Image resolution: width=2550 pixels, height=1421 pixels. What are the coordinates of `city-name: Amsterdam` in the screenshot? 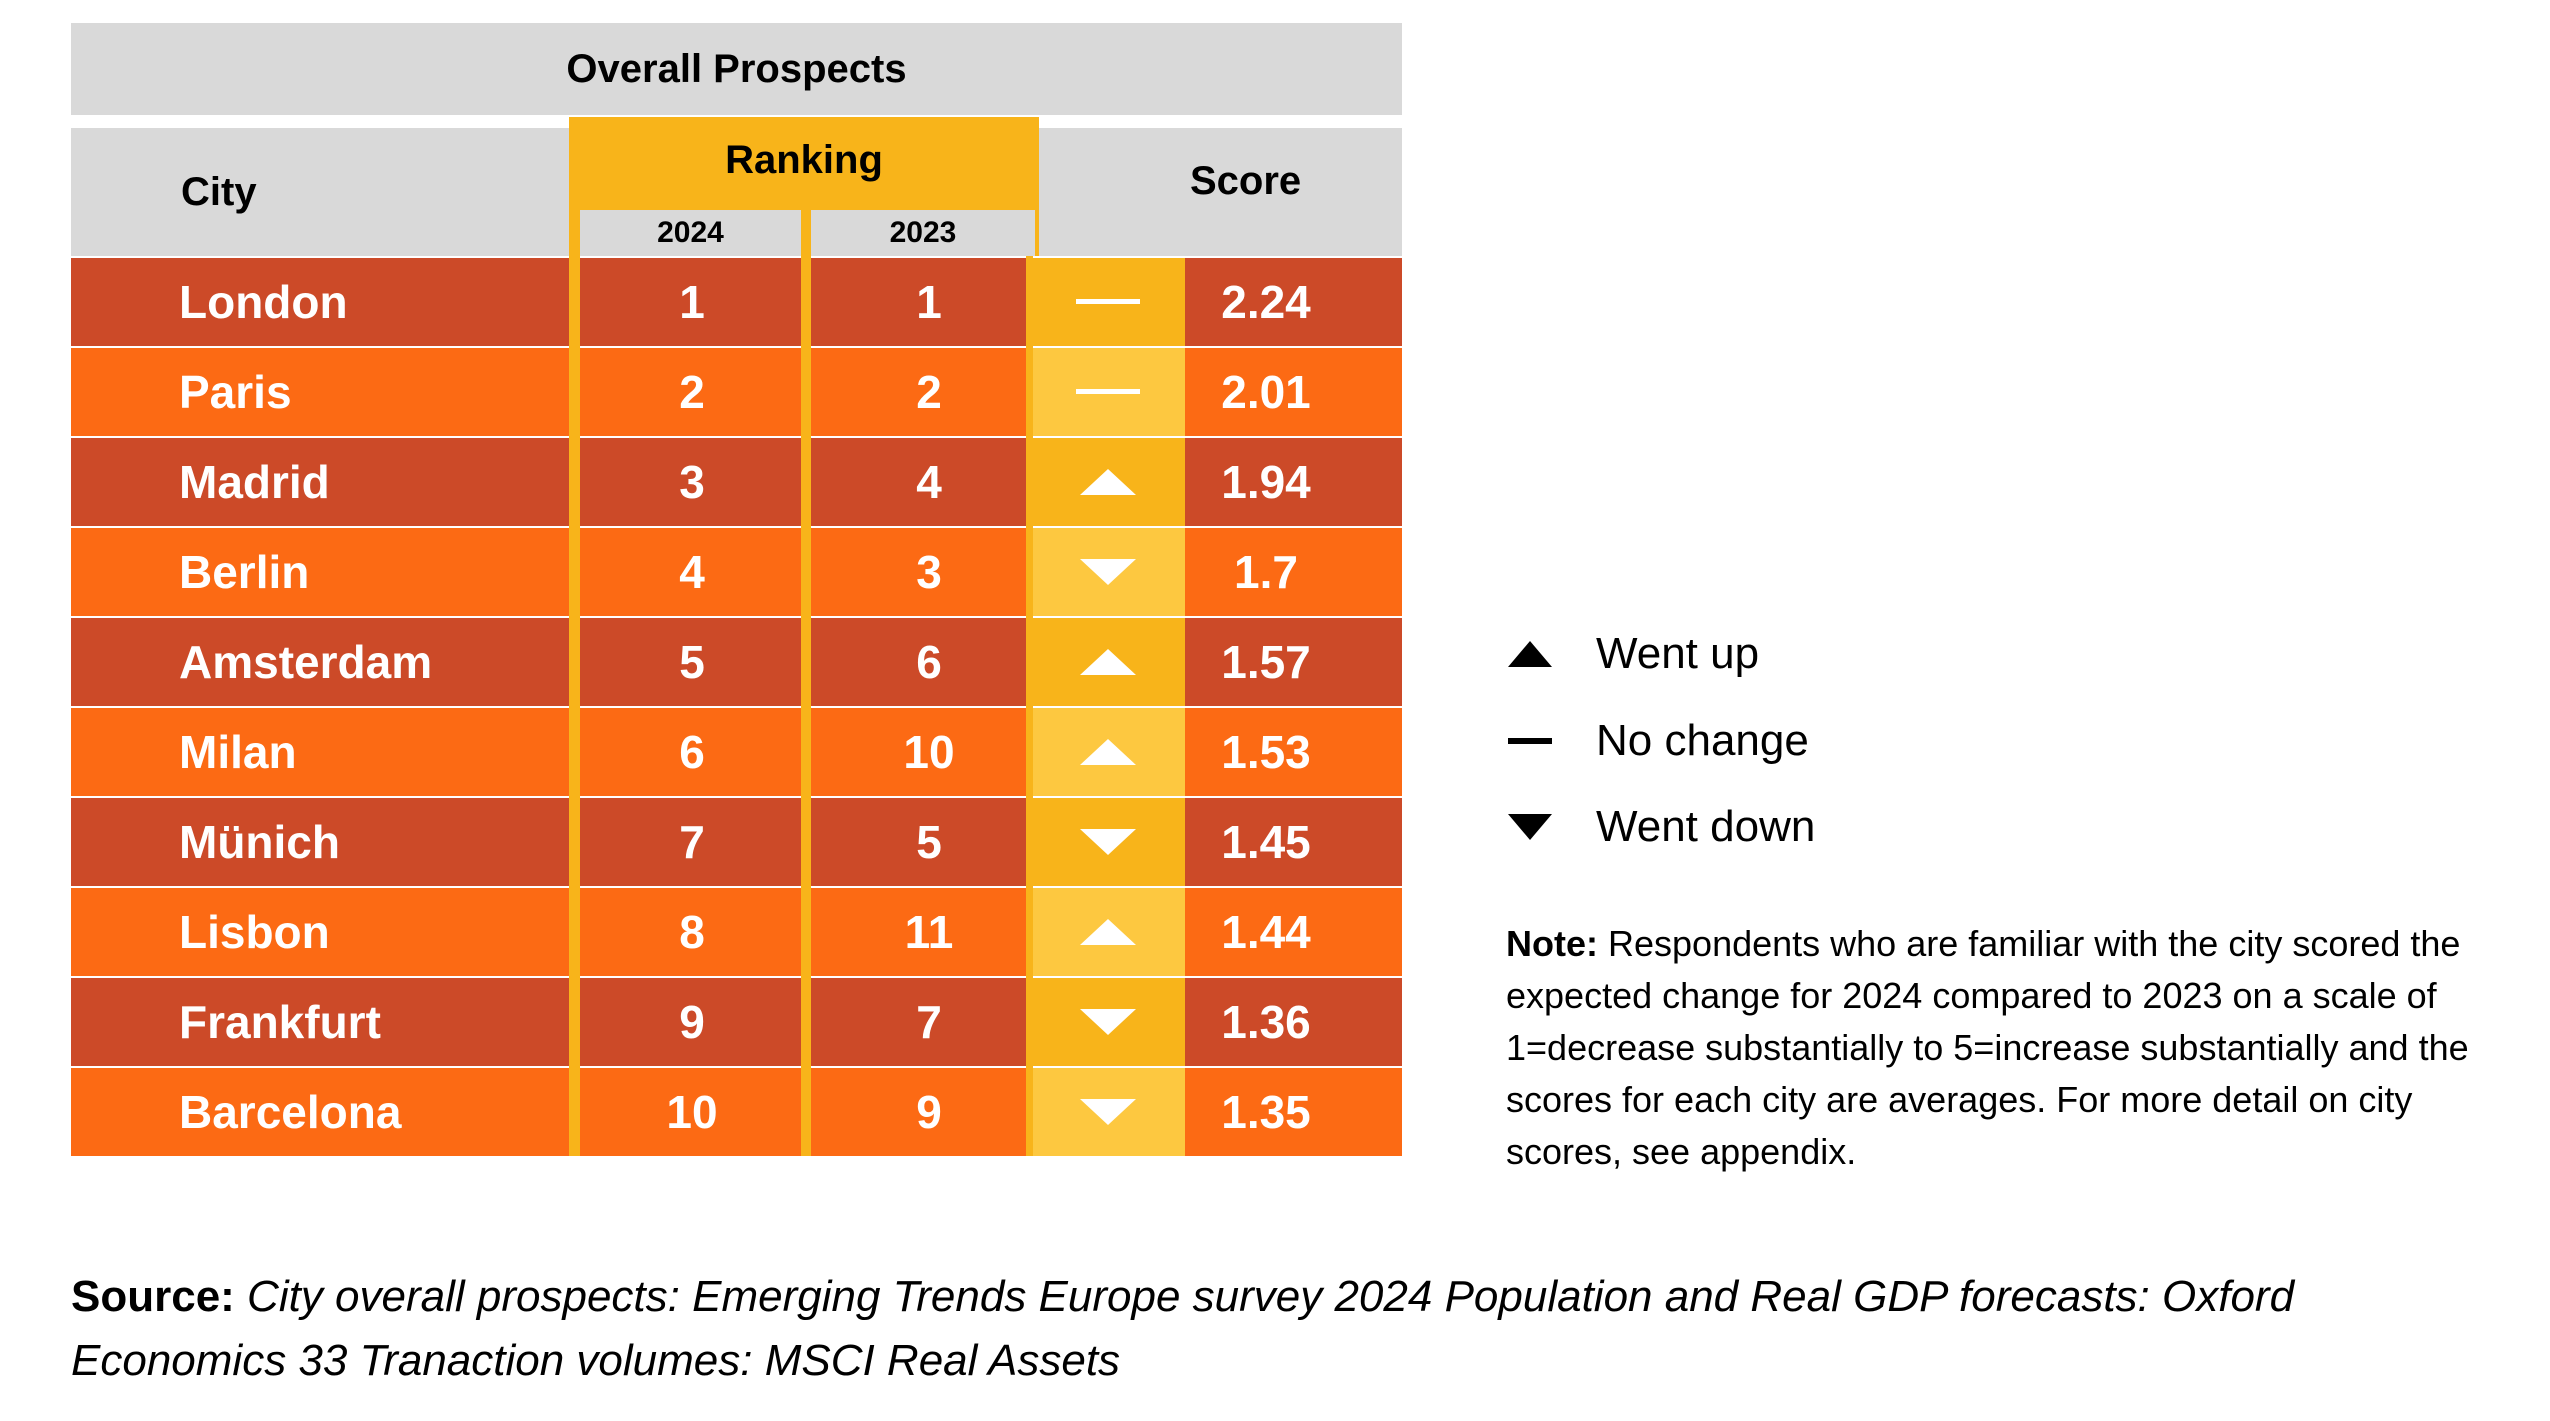 It's located at (306, 662).